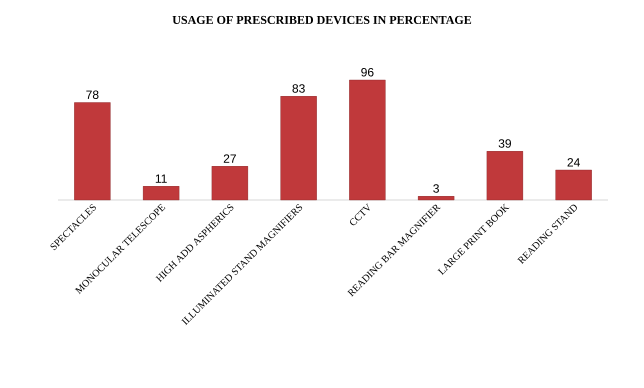  Describe the element at coordinates (436, 188) in the screenshot. I see `data-label: 3` at that location.